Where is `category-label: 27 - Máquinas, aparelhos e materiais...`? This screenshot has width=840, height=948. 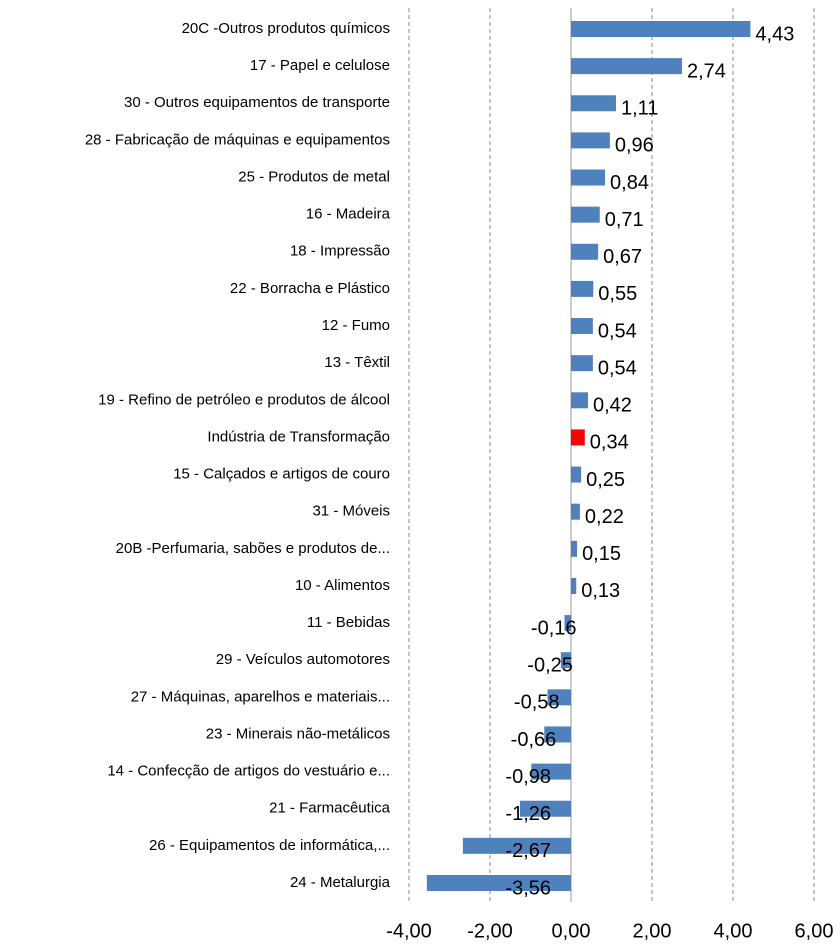
category-label: 27 - Máquinas, aparelhos e materiais... is located at coordinates (260, 696).